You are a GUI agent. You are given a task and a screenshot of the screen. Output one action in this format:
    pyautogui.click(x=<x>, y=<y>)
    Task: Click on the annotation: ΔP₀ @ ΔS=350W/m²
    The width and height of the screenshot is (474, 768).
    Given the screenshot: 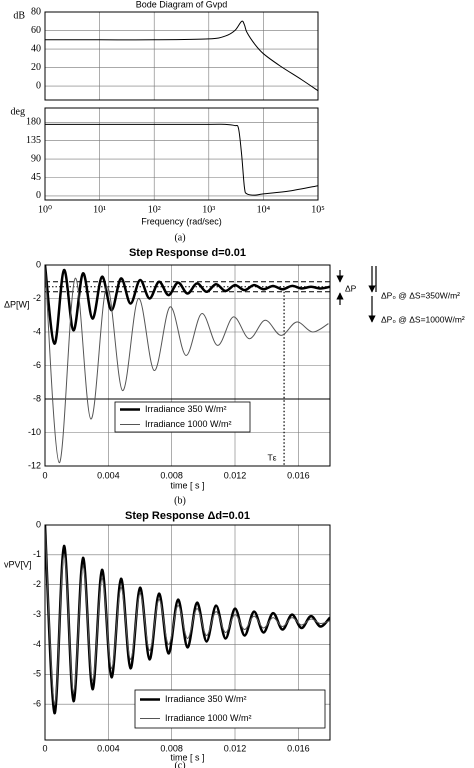 What is the action you would take?
    pyautogui.click(x=420, y=295)
    